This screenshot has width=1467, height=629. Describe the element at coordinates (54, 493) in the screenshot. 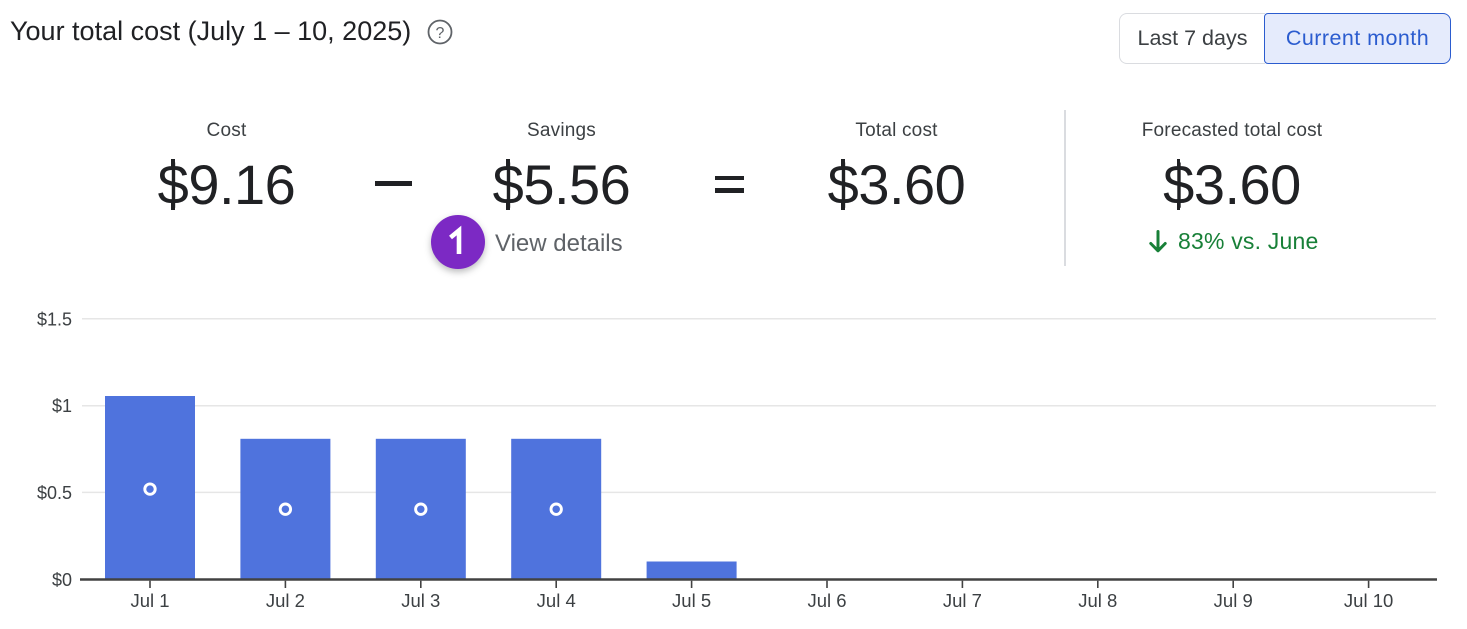

I see `svg-text: $0.5` at that location.